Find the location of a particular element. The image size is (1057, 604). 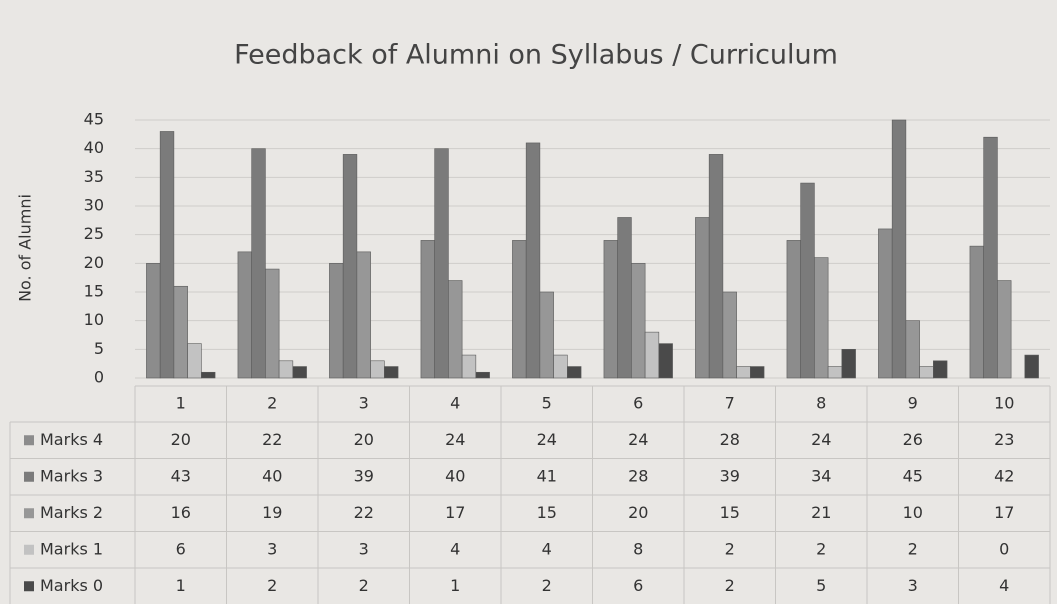

table-value: 42 is located at coordinates (1004, 475).